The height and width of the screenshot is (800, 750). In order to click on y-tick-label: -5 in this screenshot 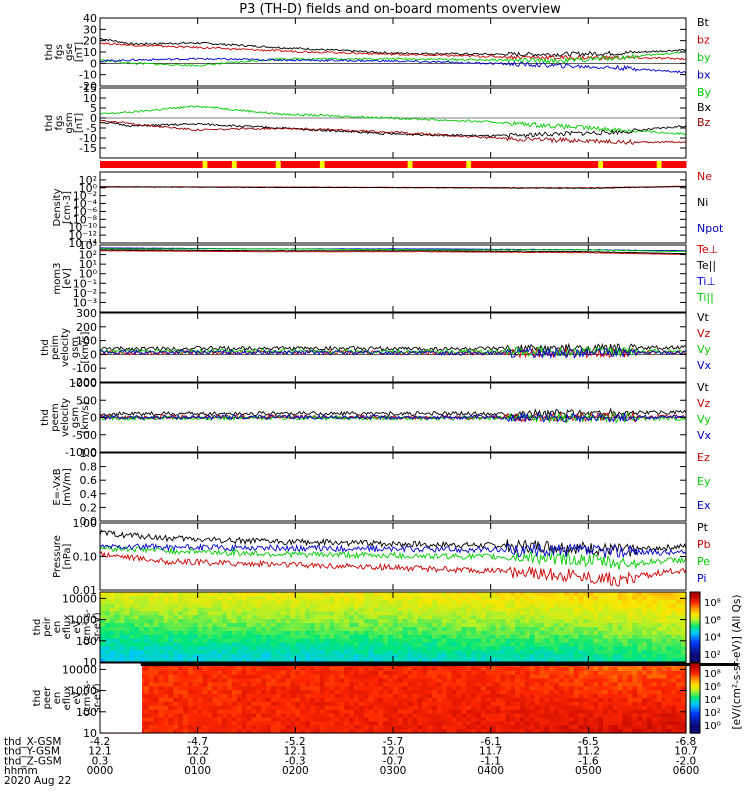, I will do `click(91, 128)`.